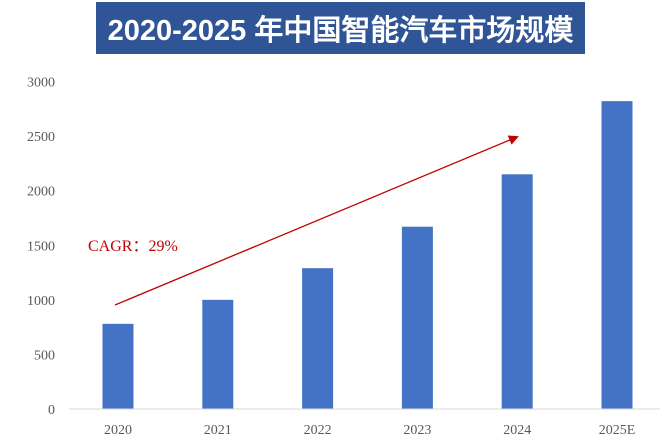 The height and width of the screenshot is (441, 660). I want to click on x-tick-label: 2022, so click(318, 430).